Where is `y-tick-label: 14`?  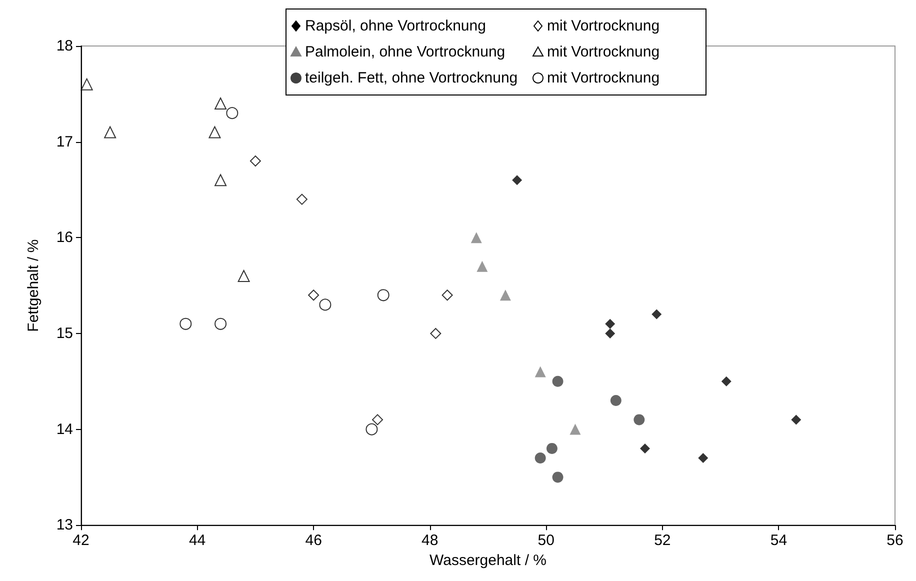 y-tick-label: 14 is located at coordinates (64, 429).